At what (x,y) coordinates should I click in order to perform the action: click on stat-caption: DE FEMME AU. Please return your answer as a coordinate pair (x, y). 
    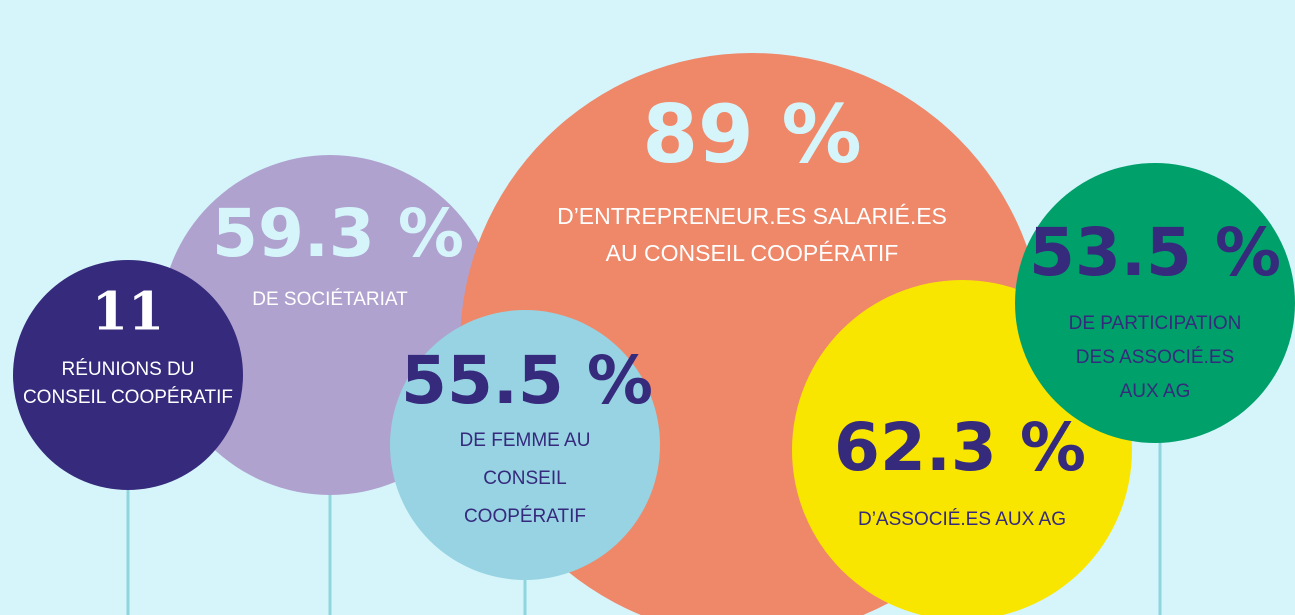
    Looking at the image, I should click on (525, 440).